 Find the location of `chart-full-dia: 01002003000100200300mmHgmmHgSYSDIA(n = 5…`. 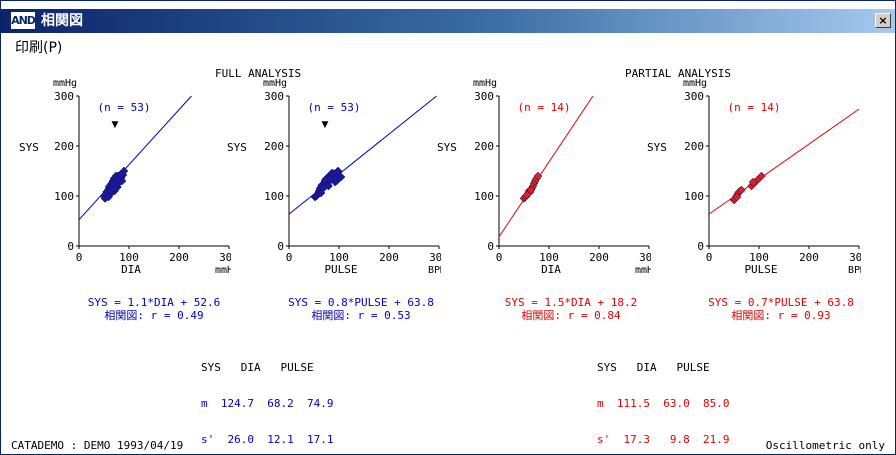

chart-full-dia: 01002003000100200300mmHgmmHgSYSDIA(n = 5… is located at coordinates (121, 186).